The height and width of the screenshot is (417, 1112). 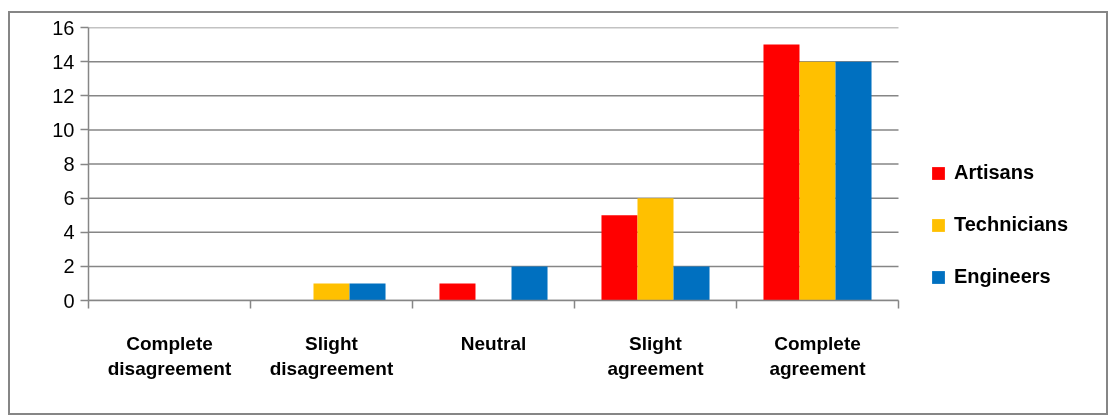 What do you see at coordinates (69, 164) in the screenshot?
I see `y-tick-label: 8` at bounding box center [69, 164].